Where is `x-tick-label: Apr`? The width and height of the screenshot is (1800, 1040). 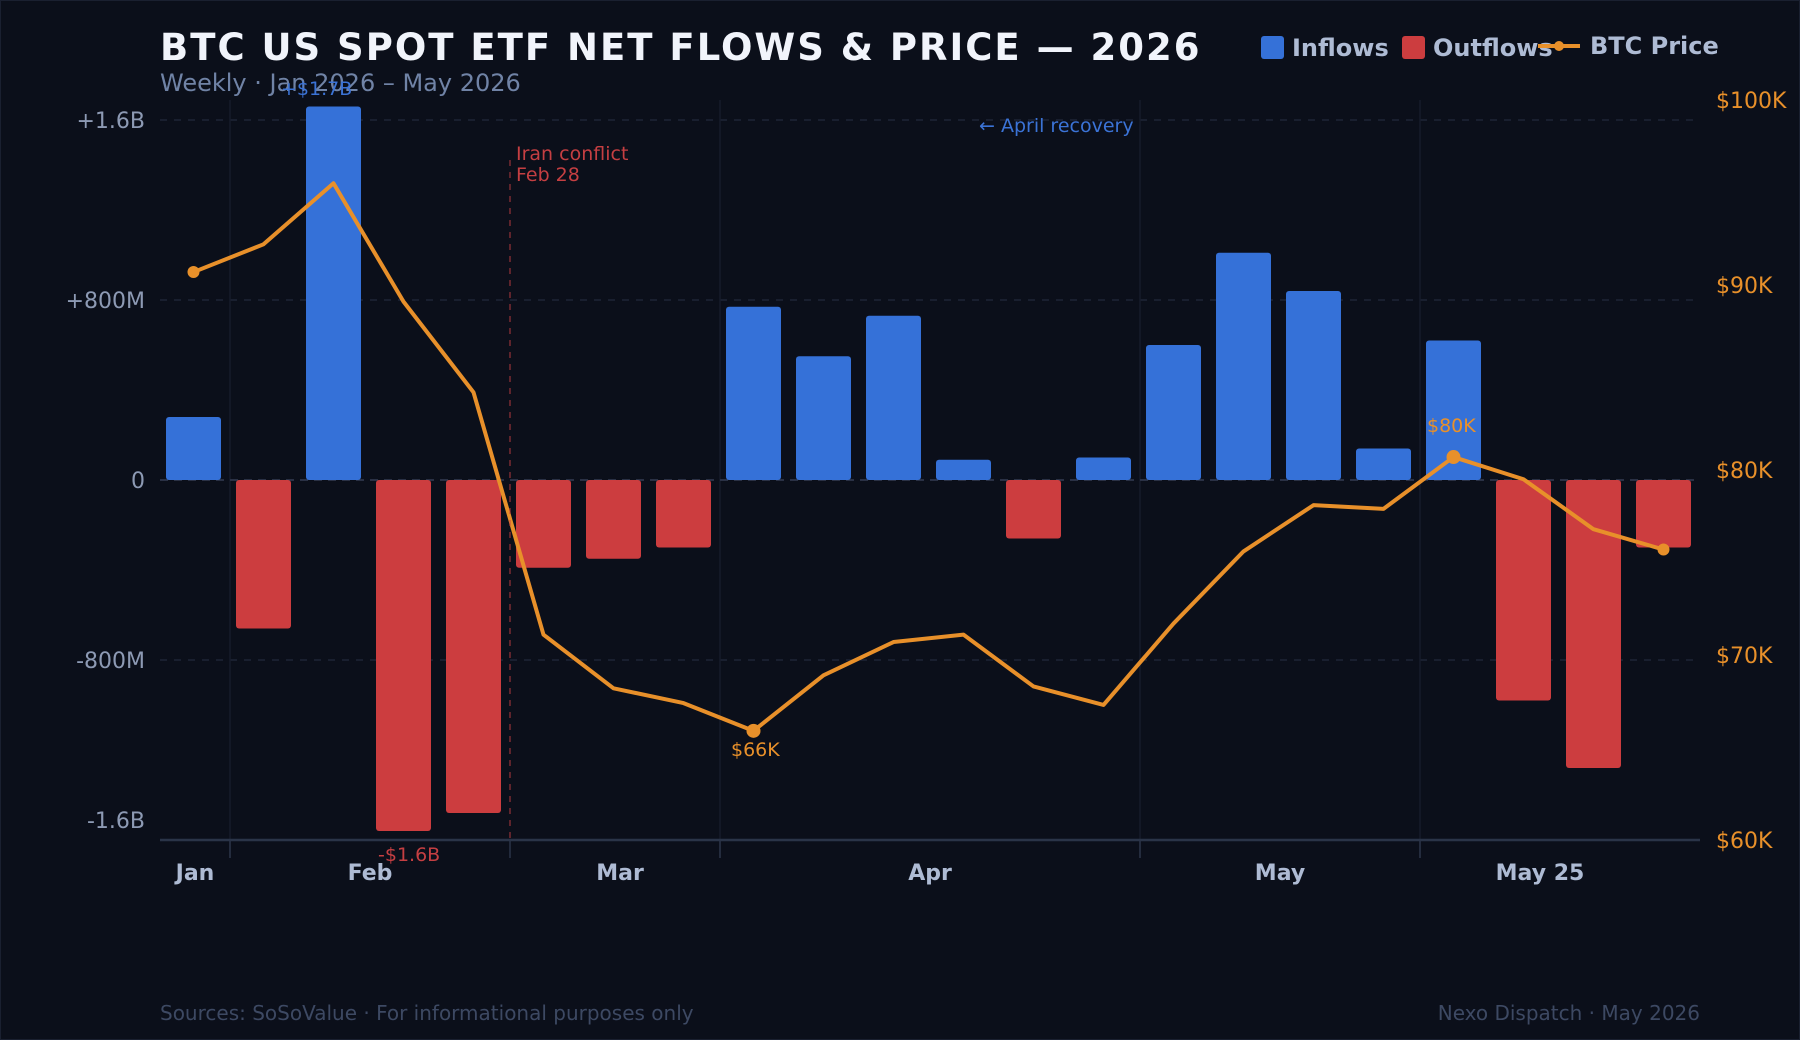
x-tick-label: Apr is located at coordinates (930, 873).